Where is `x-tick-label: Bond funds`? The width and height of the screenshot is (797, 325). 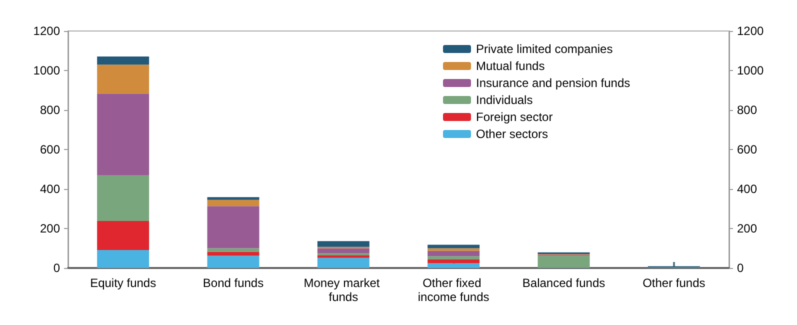
x-tick-label: Bond funds is located at coordinates (233, 283).